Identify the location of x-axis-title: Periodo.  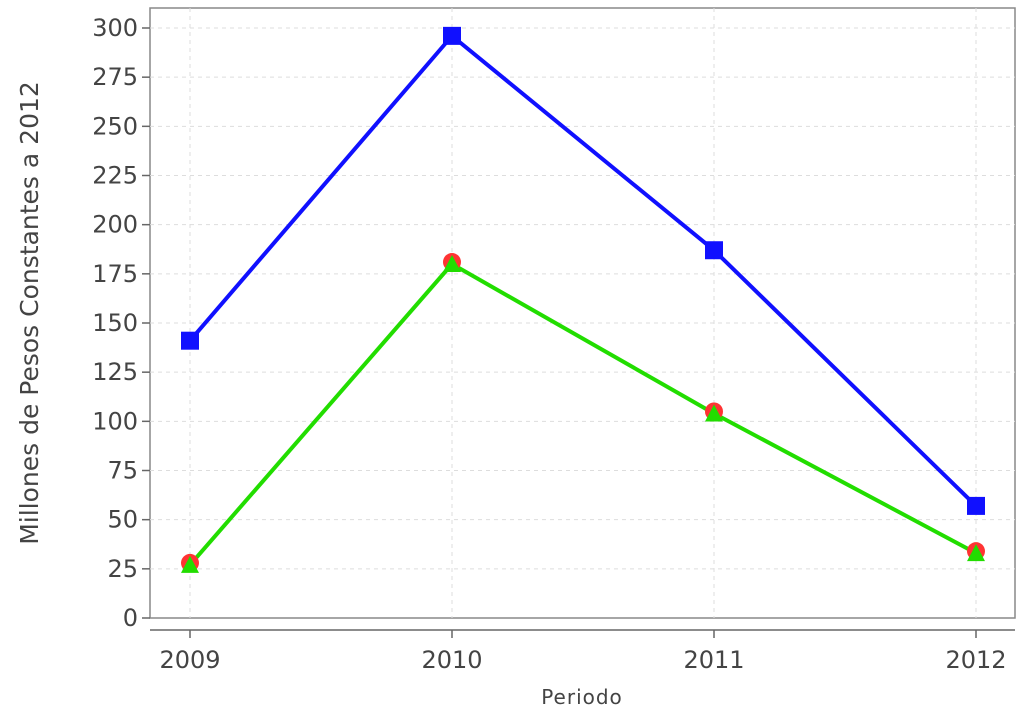
(582, 697).